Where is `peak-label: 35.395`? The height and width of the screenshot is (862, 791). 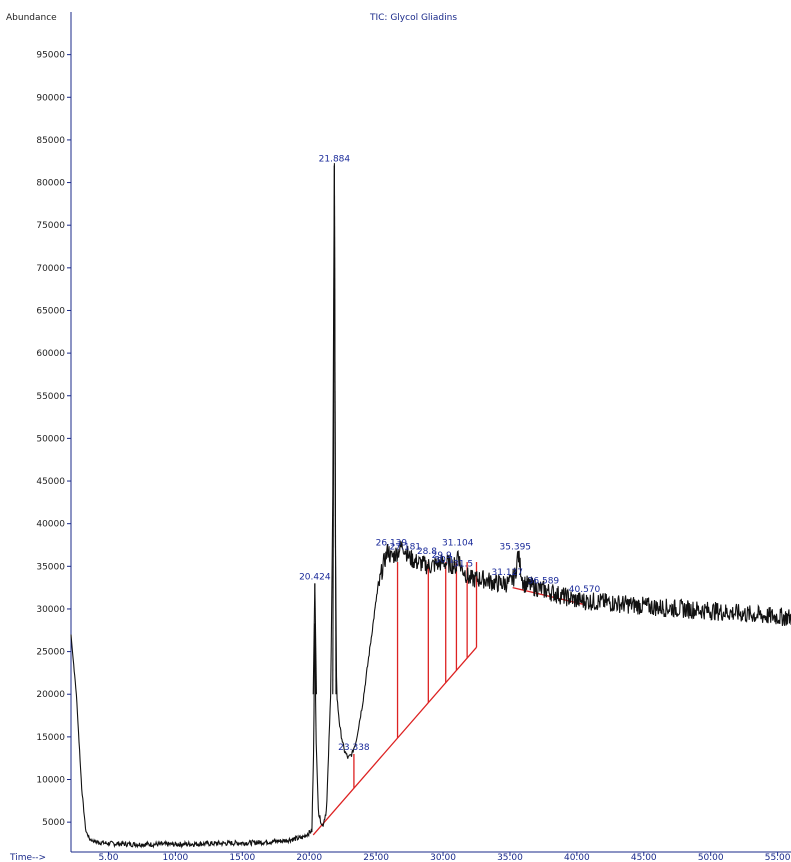 peak-label: 35.395 is located at coordinates (516, 548).